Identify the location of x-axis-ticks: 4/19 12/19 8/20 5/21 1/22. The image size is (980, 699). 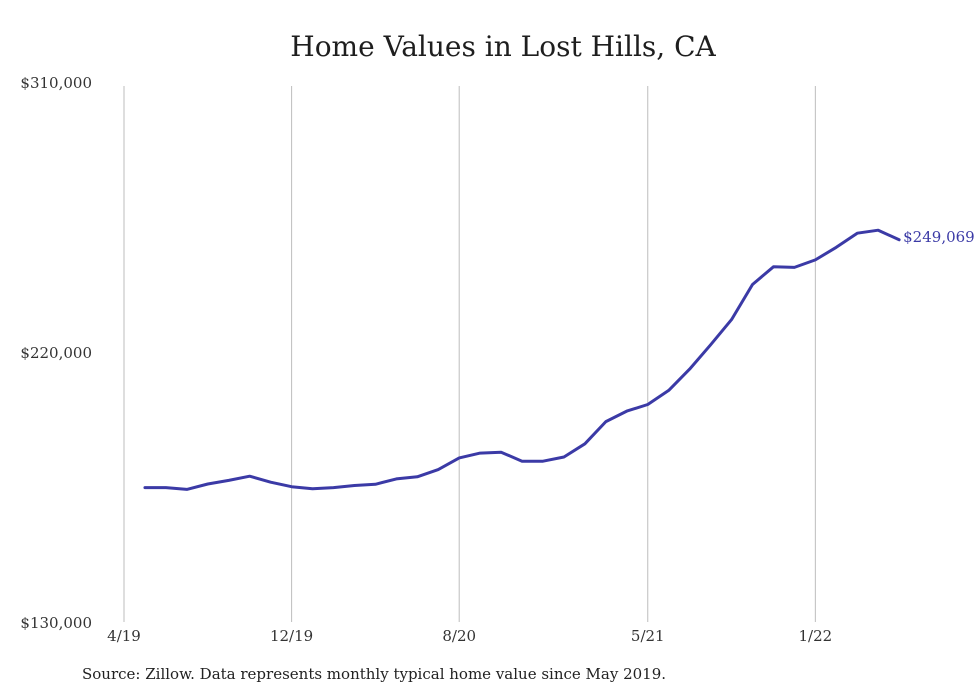
(469, 636).